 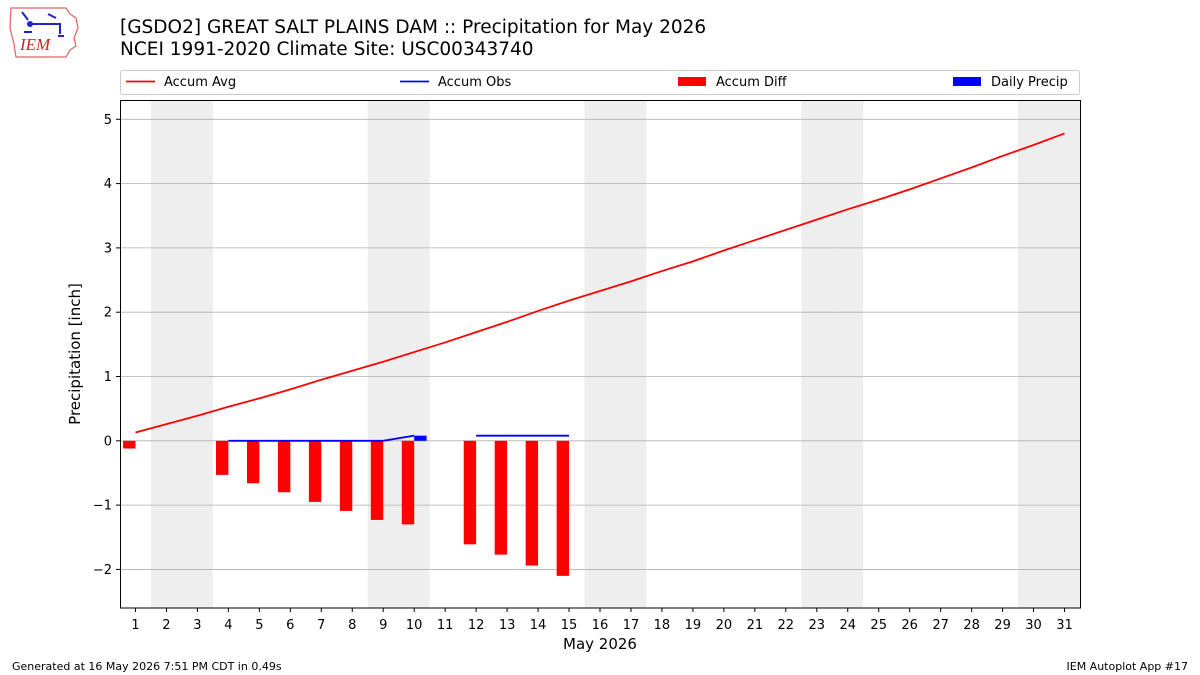 I want to click on x-tick-label: 6, so click(x=290, y=625).